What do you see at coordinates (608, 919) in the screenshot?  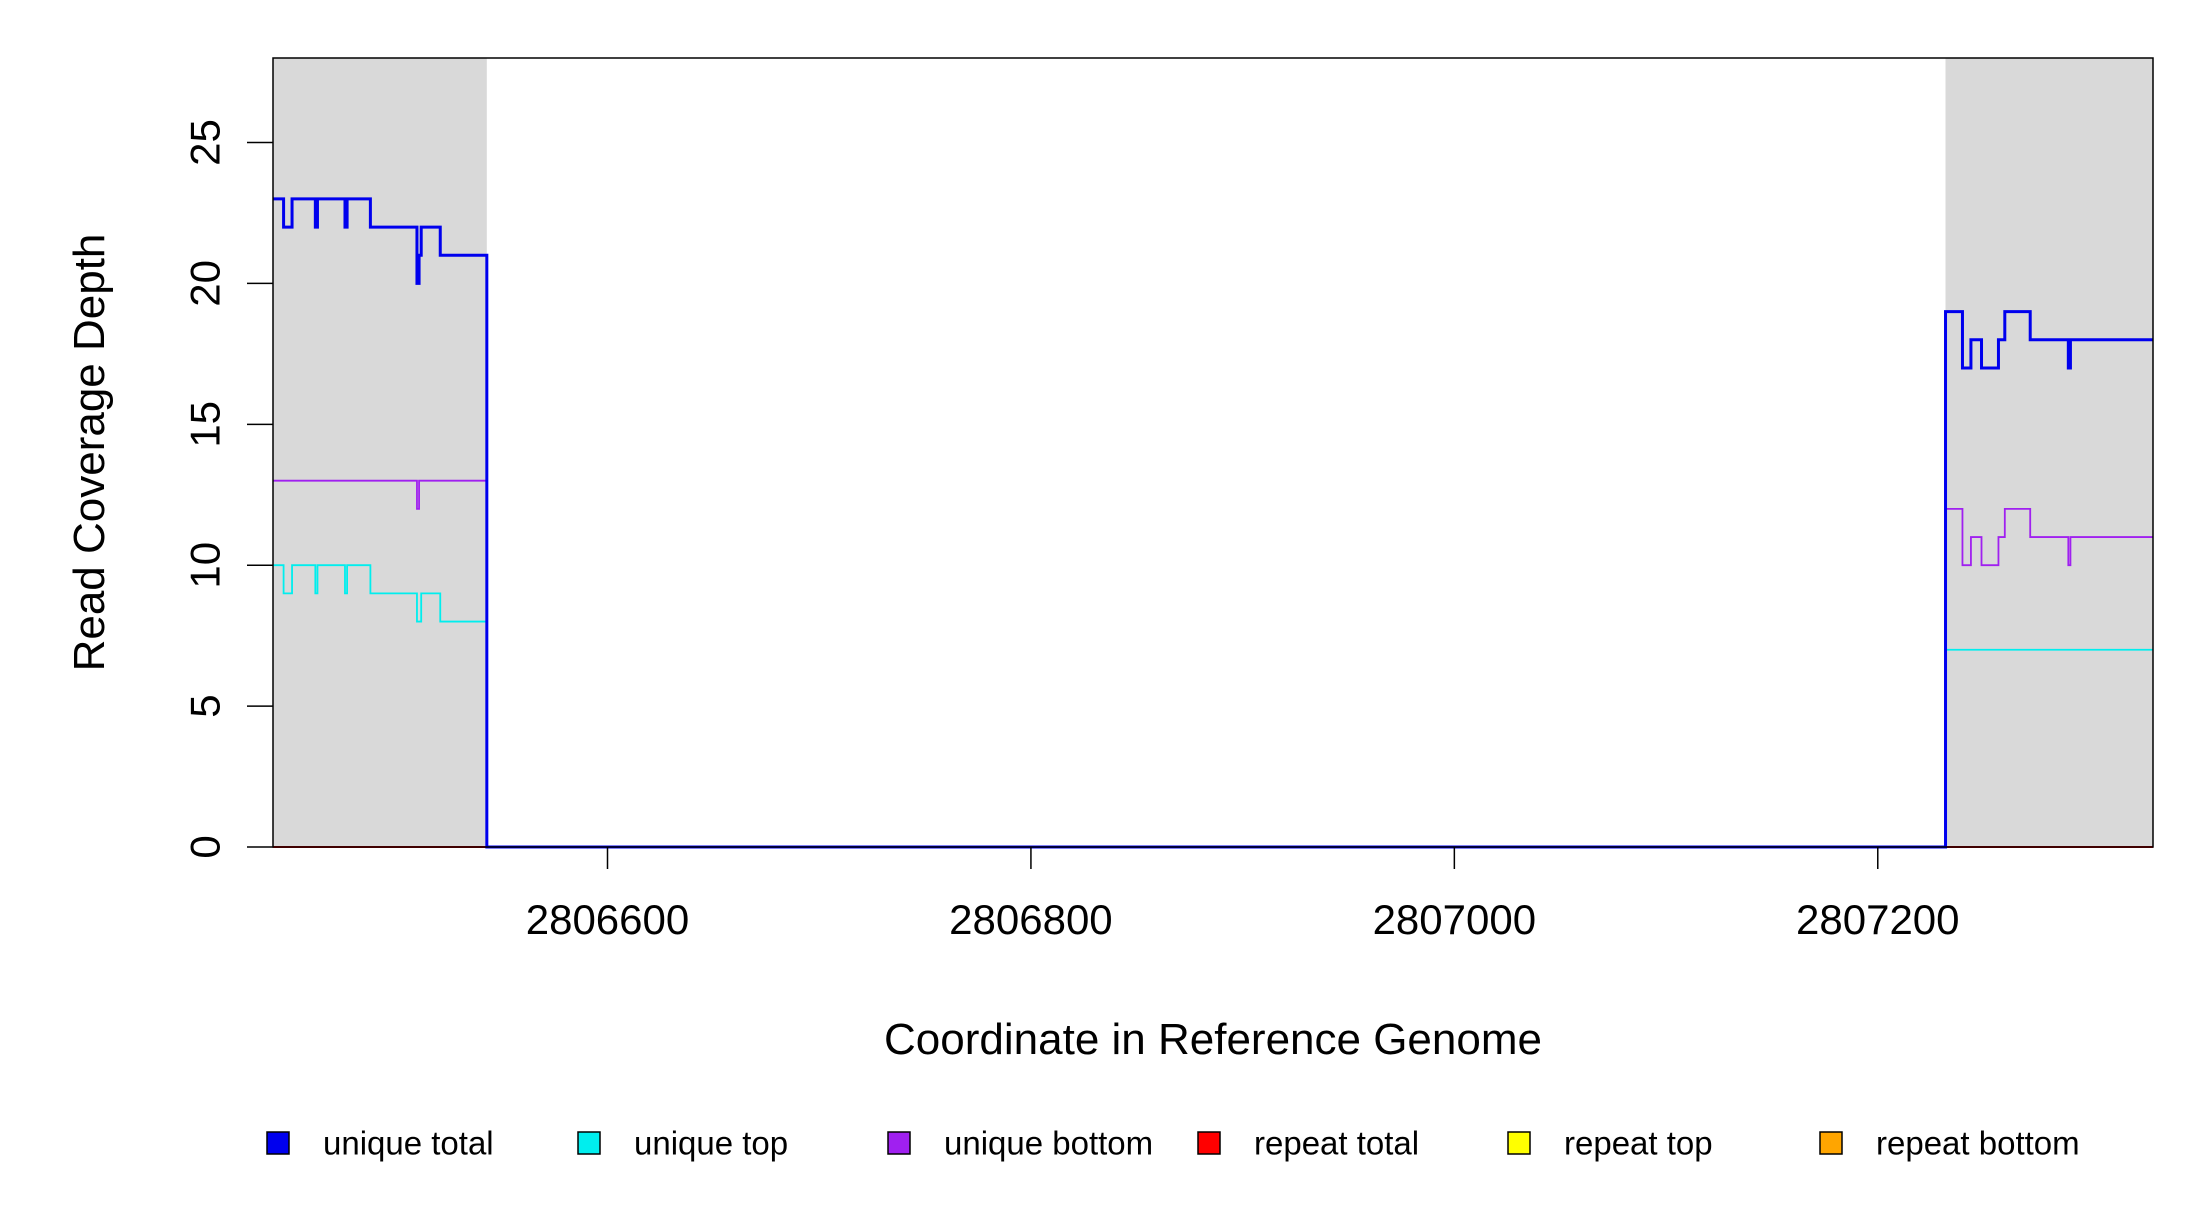 I see `x-tick-label: 2806600` at bounding box center [608, 919].